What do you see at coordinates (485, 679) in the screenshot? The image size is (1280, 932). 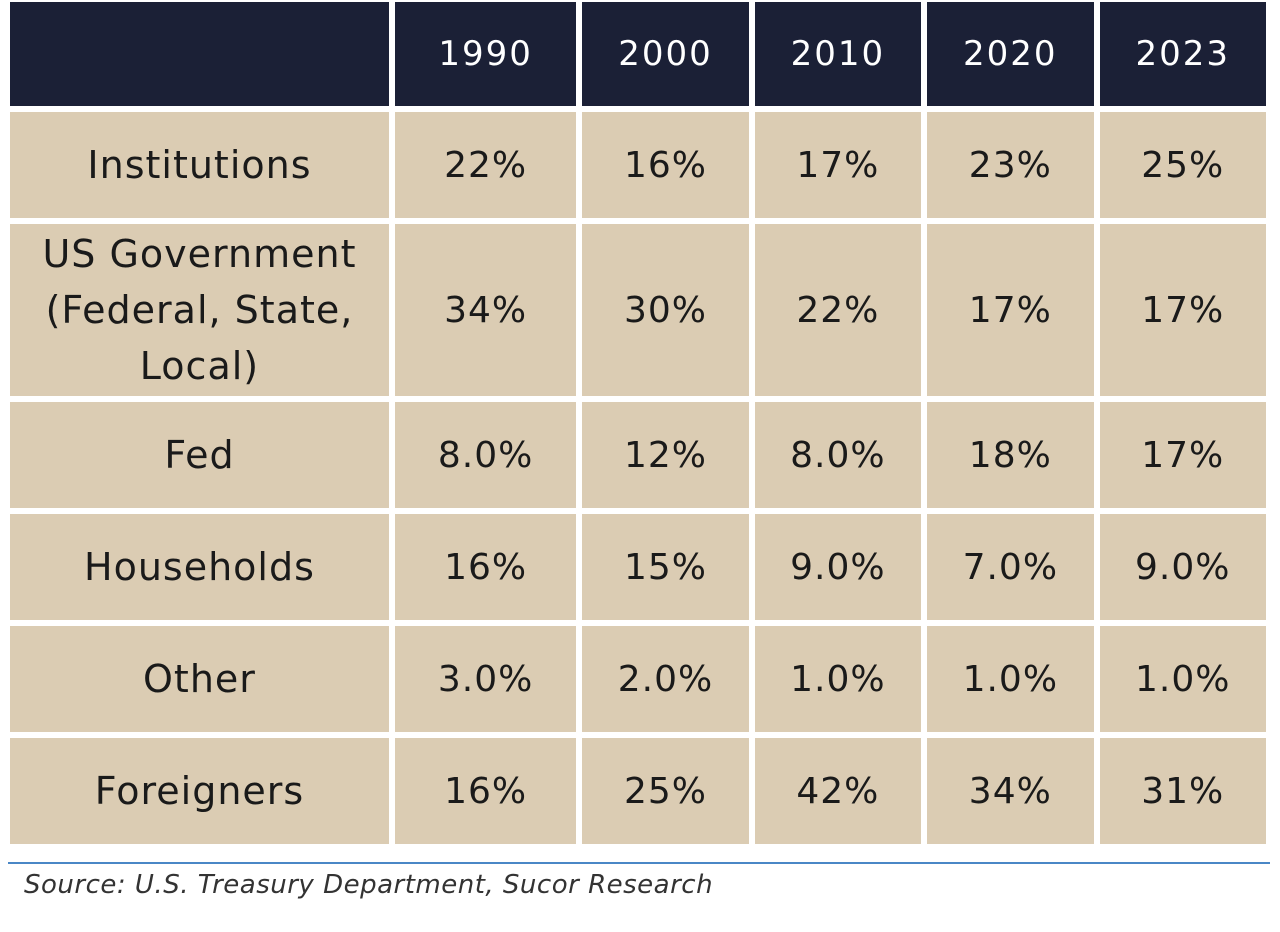 I see `table-cell: 3.0%` at bounding box center [485, 679].